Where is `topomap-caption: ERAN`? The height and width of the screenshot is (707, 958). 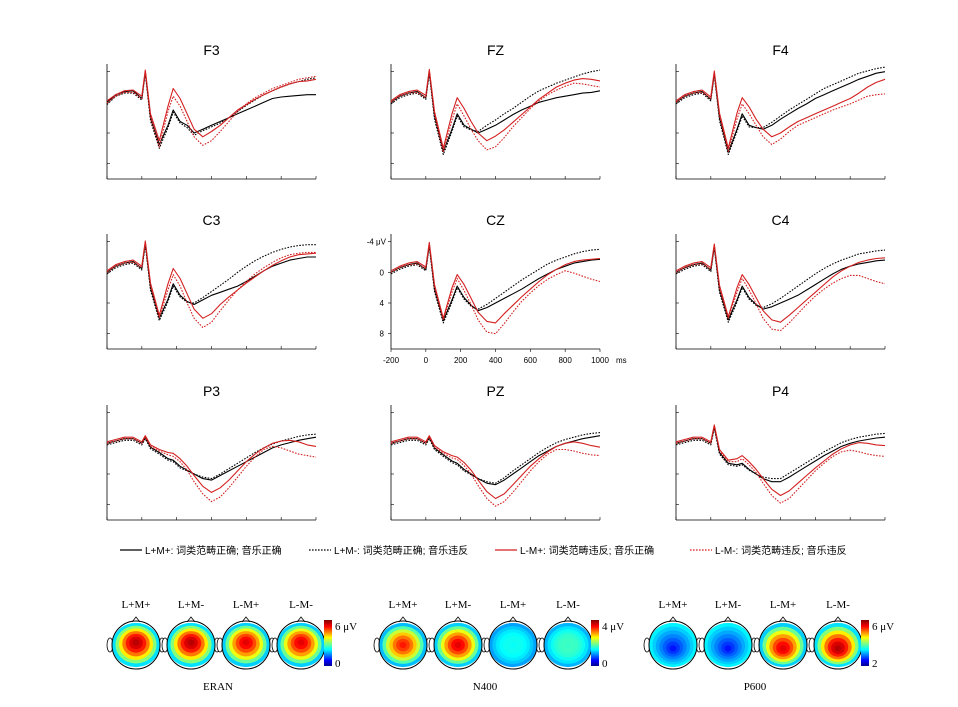 topomap-caption: ERAN is located at coordinates (218, 687).